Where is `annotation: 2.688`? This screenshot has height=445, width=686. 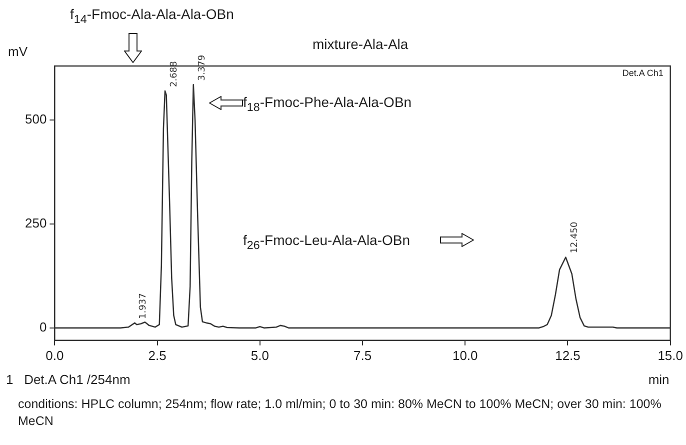 annotation: 2.688 is located at coordinates (174, 73).